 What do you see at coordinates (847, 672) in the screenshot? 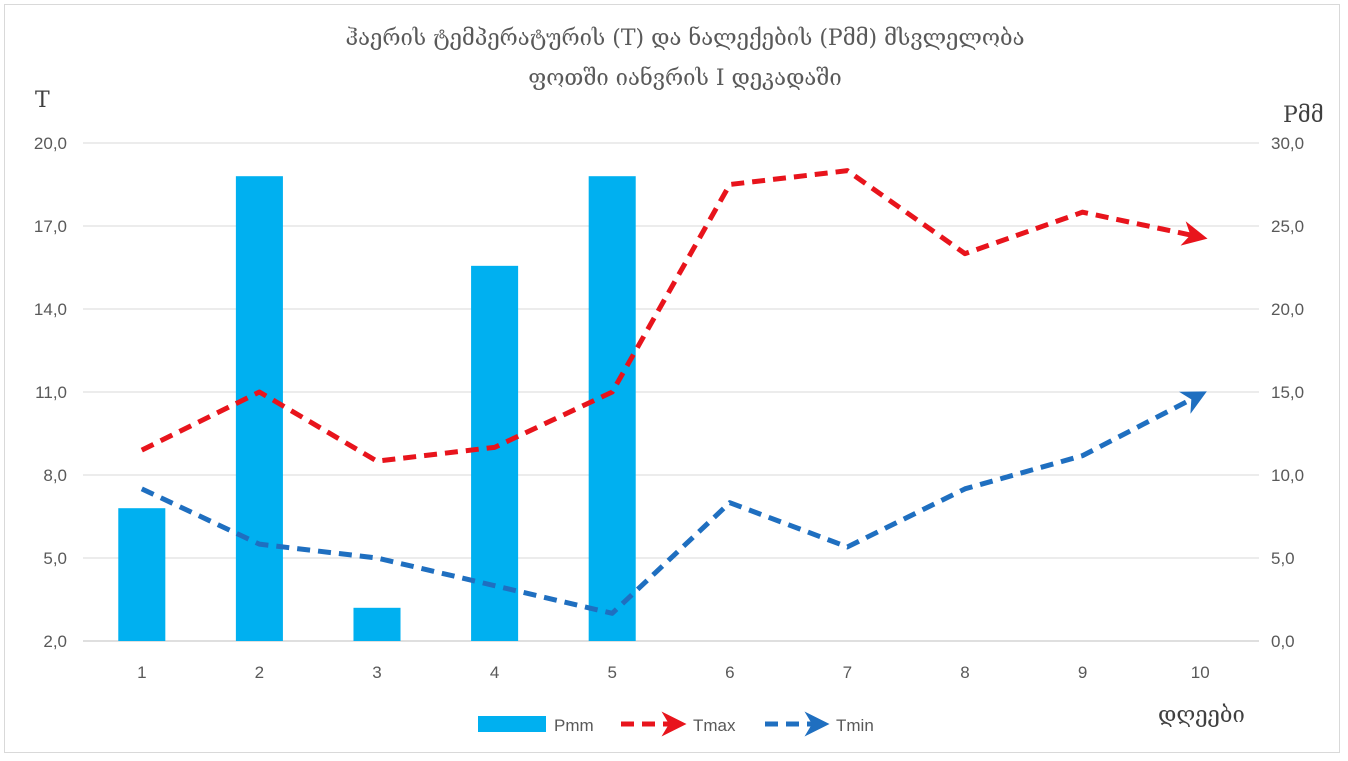
I see `x-axis-tick-label: 7` at bounding box center [847, 672].